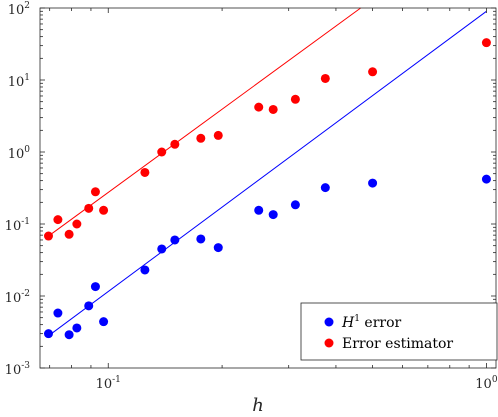 Image resolution: width=498 pixels, height=417 pixels. What do you see at coordinates (486, 383) in the screenshot?
I see `x-tick-label: 10⁰` at bounding box center [486, 383].